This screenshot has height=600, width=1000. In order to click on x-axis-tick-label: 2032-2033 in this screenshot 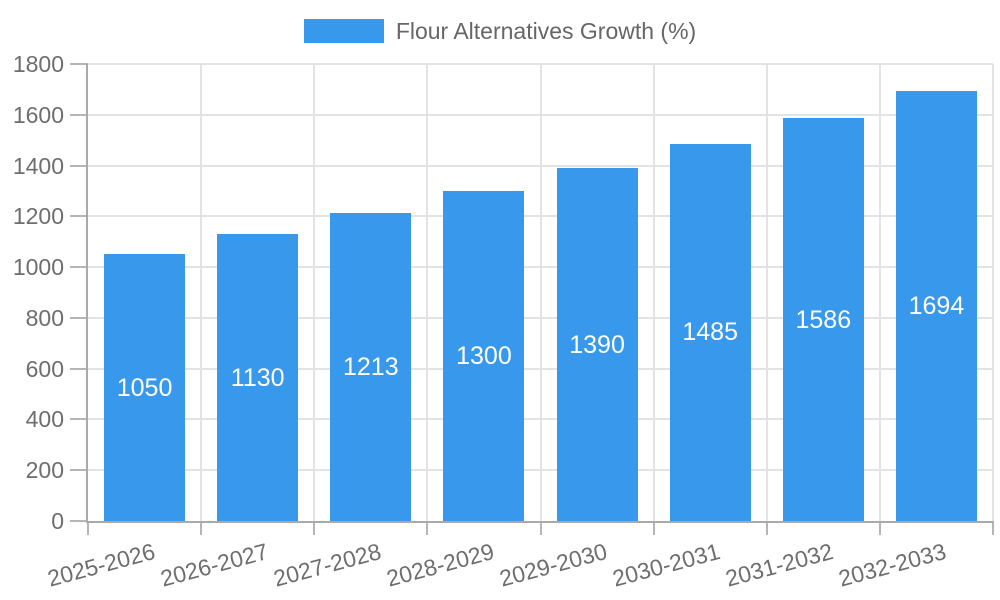, I will do `click(893, 565)`.